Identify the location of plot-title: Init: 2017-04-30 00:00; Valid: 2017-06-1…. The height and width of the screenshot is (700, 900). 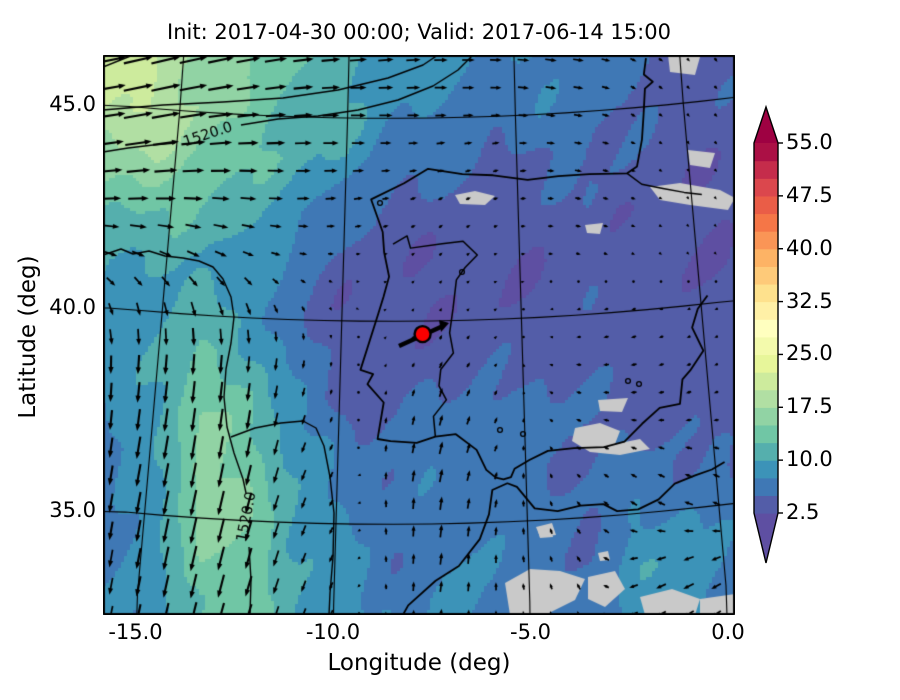
(419, 32).